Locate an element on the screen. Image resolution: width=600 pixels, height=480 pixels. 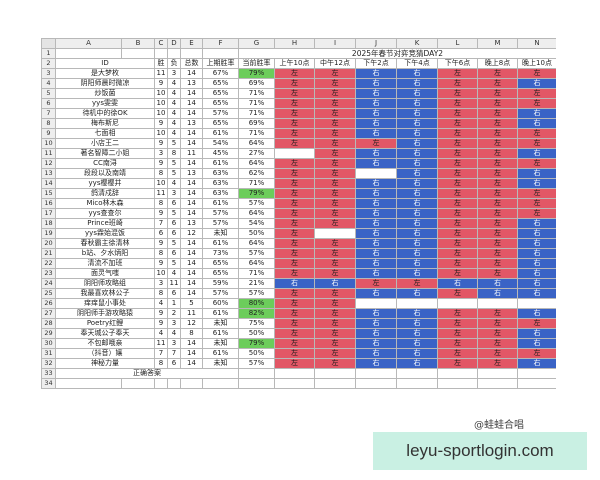
column-header-I: I is located at coordinates (335, 43).